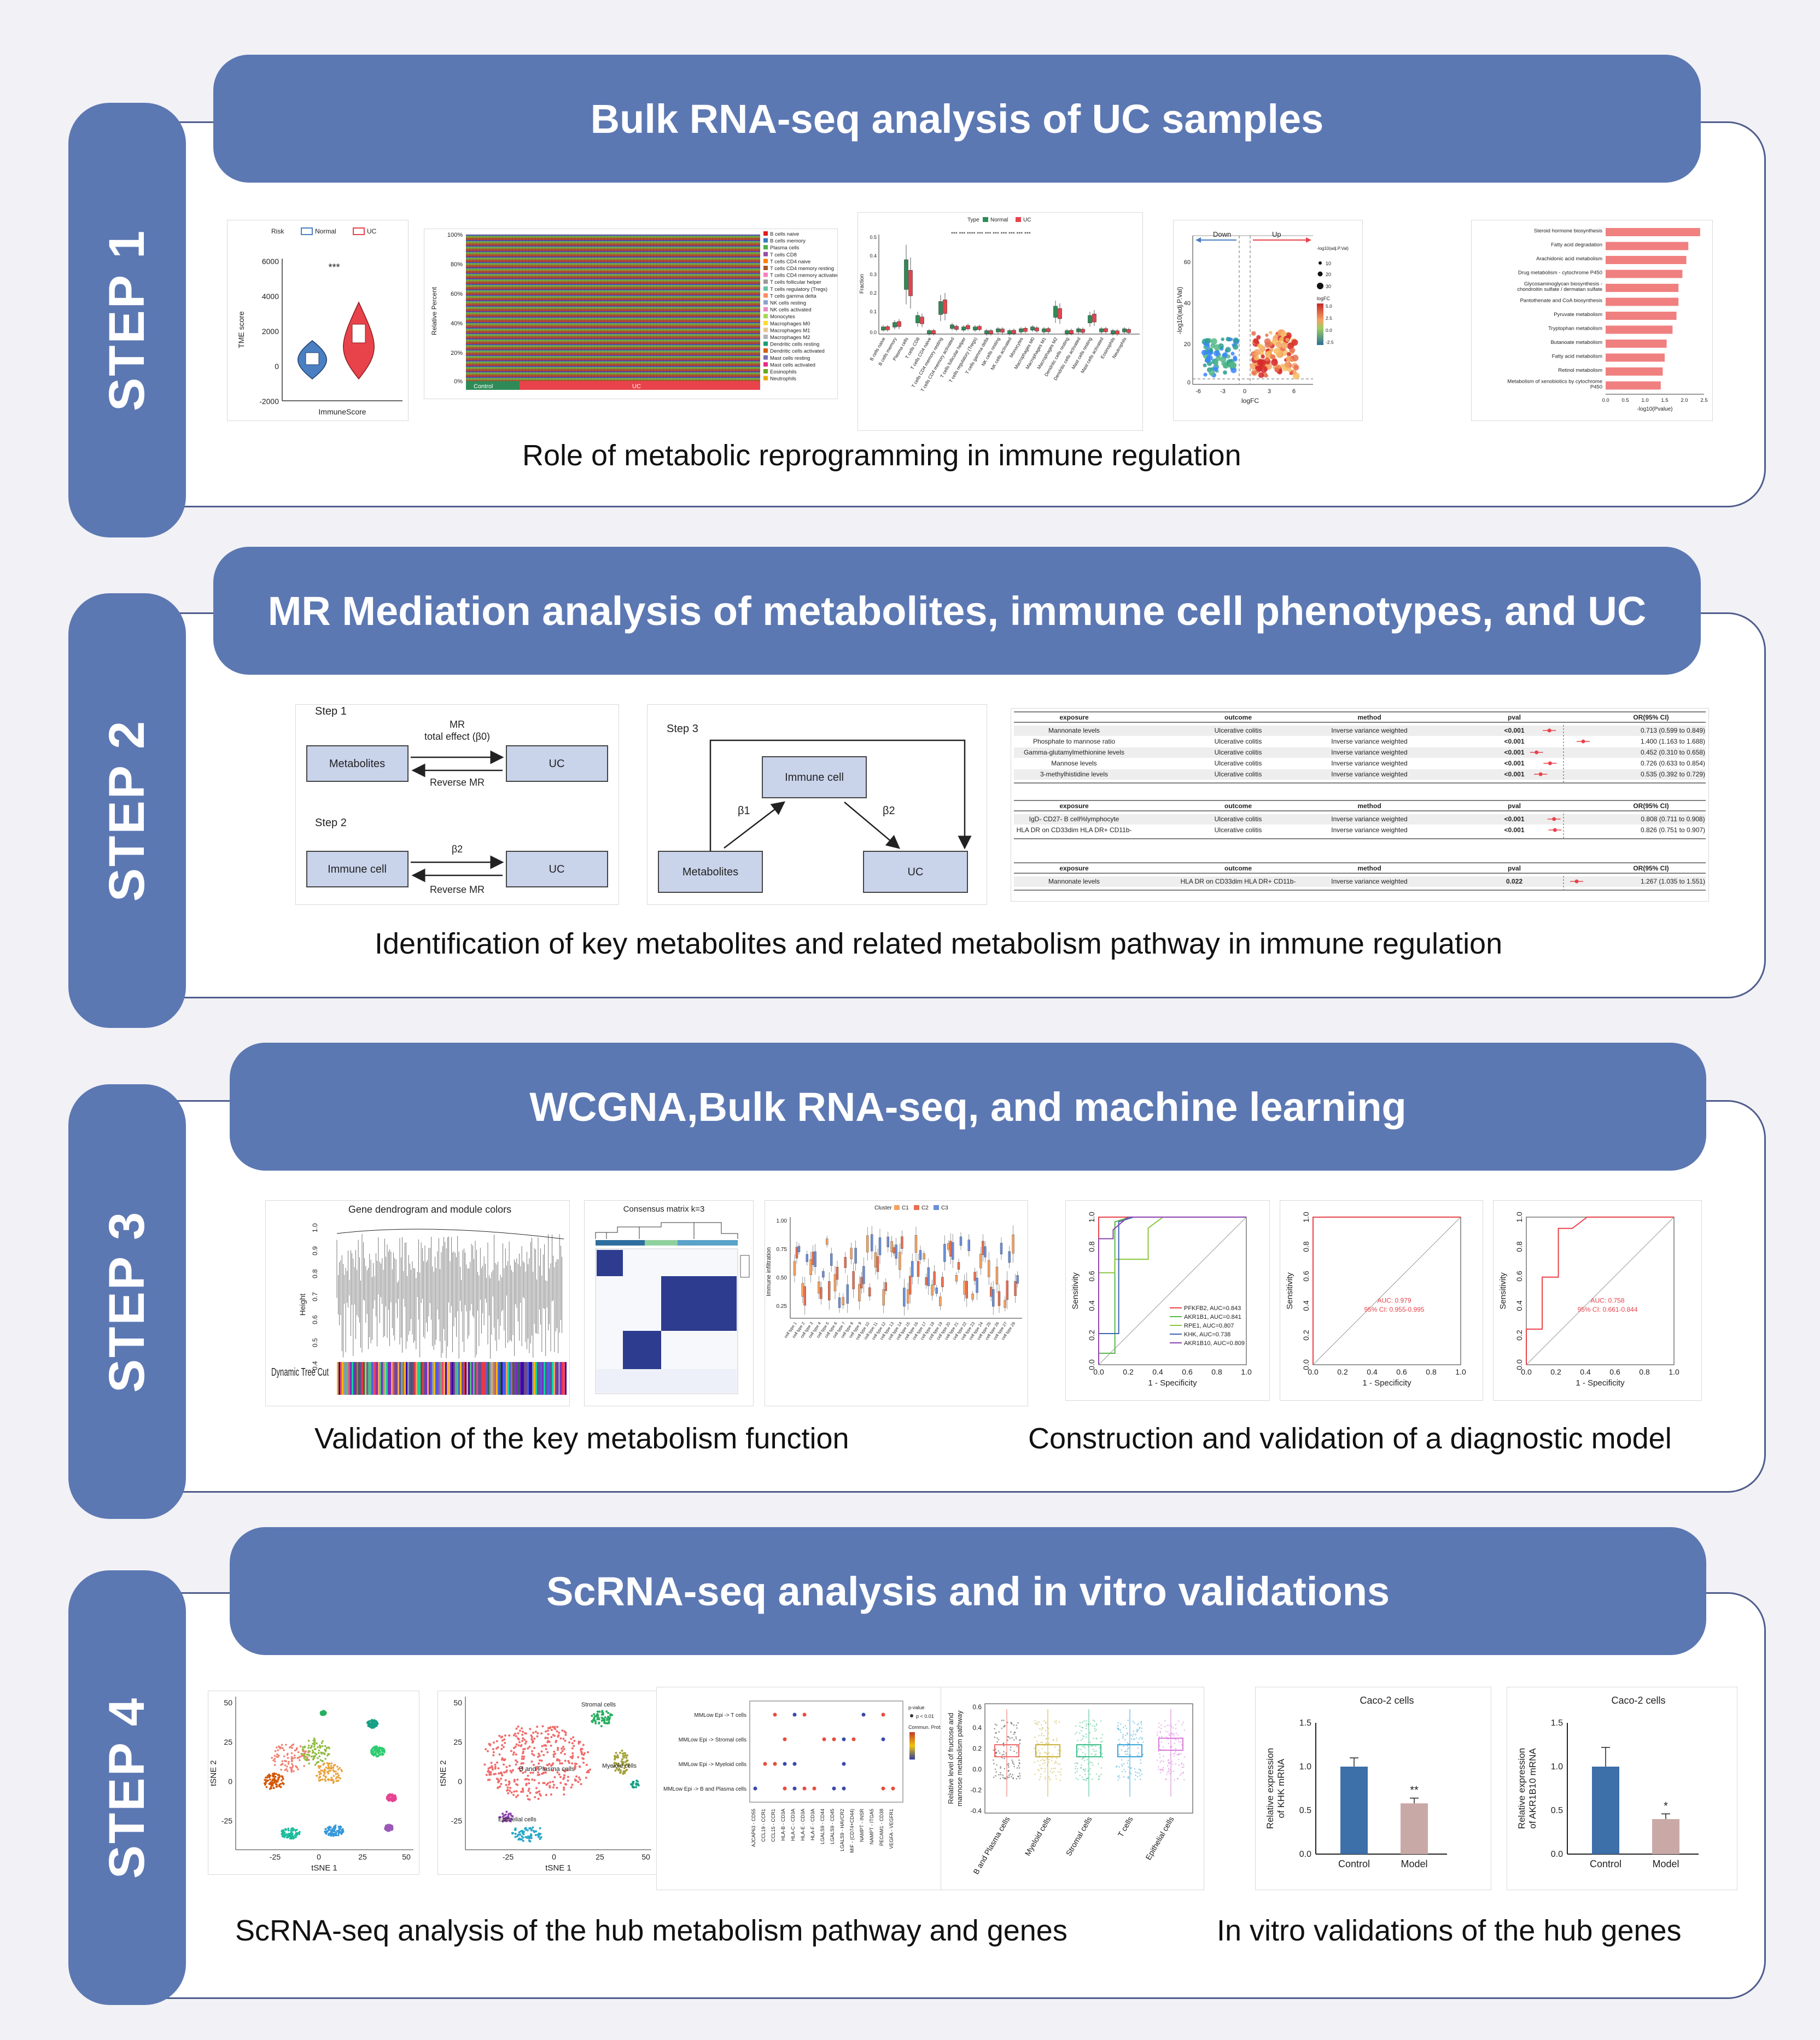 The height and width of the screenshot is (2040, 1820). What do you see at coordinates (1431, 1371) in the screenshot?
I see `roc-xtick: 0.8` at bounding box center [1431, 1371].